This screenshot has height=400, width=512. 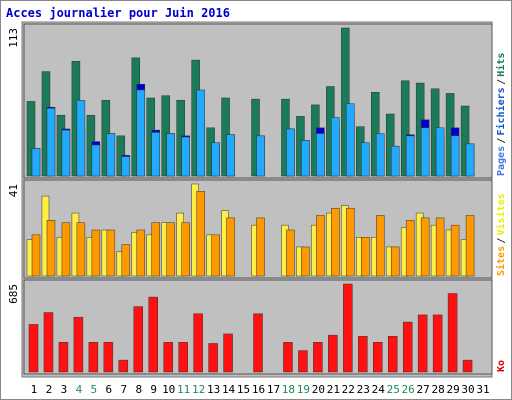 I want to click on day-label-30: 30, so click(x=467, y=389).